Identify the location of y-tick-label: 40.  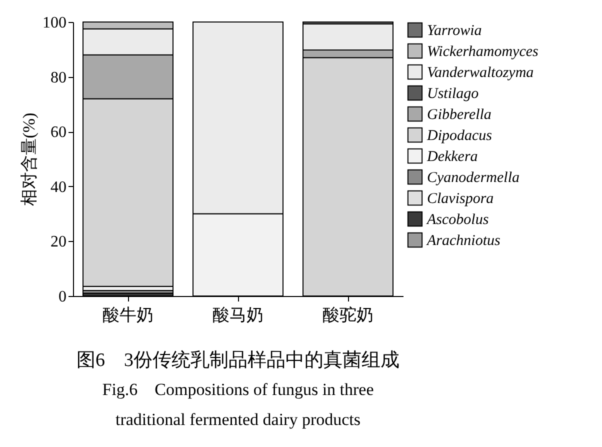
(58, 187).